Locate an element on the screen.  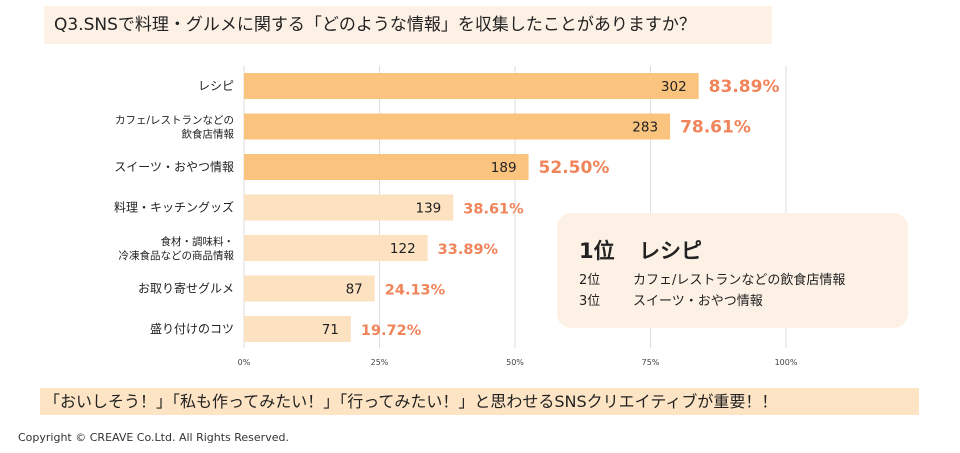
rank2-number: 2位 is located at coordinates (590, 280).